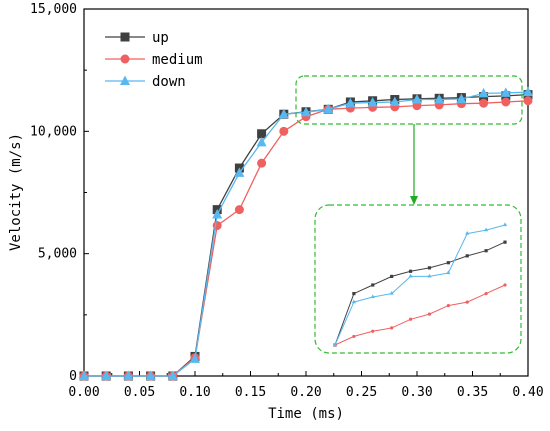 This screenshot has width=550, height=431. I want to click on x-tick-label: 0.15, so click(250, 392).